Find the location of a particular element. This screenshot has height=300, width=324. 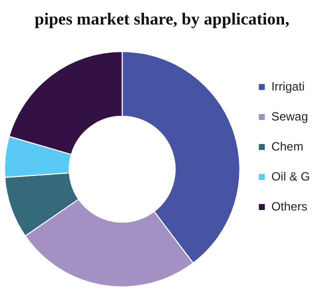

legend-label: Oil & G is located at coordinates (290, 176).